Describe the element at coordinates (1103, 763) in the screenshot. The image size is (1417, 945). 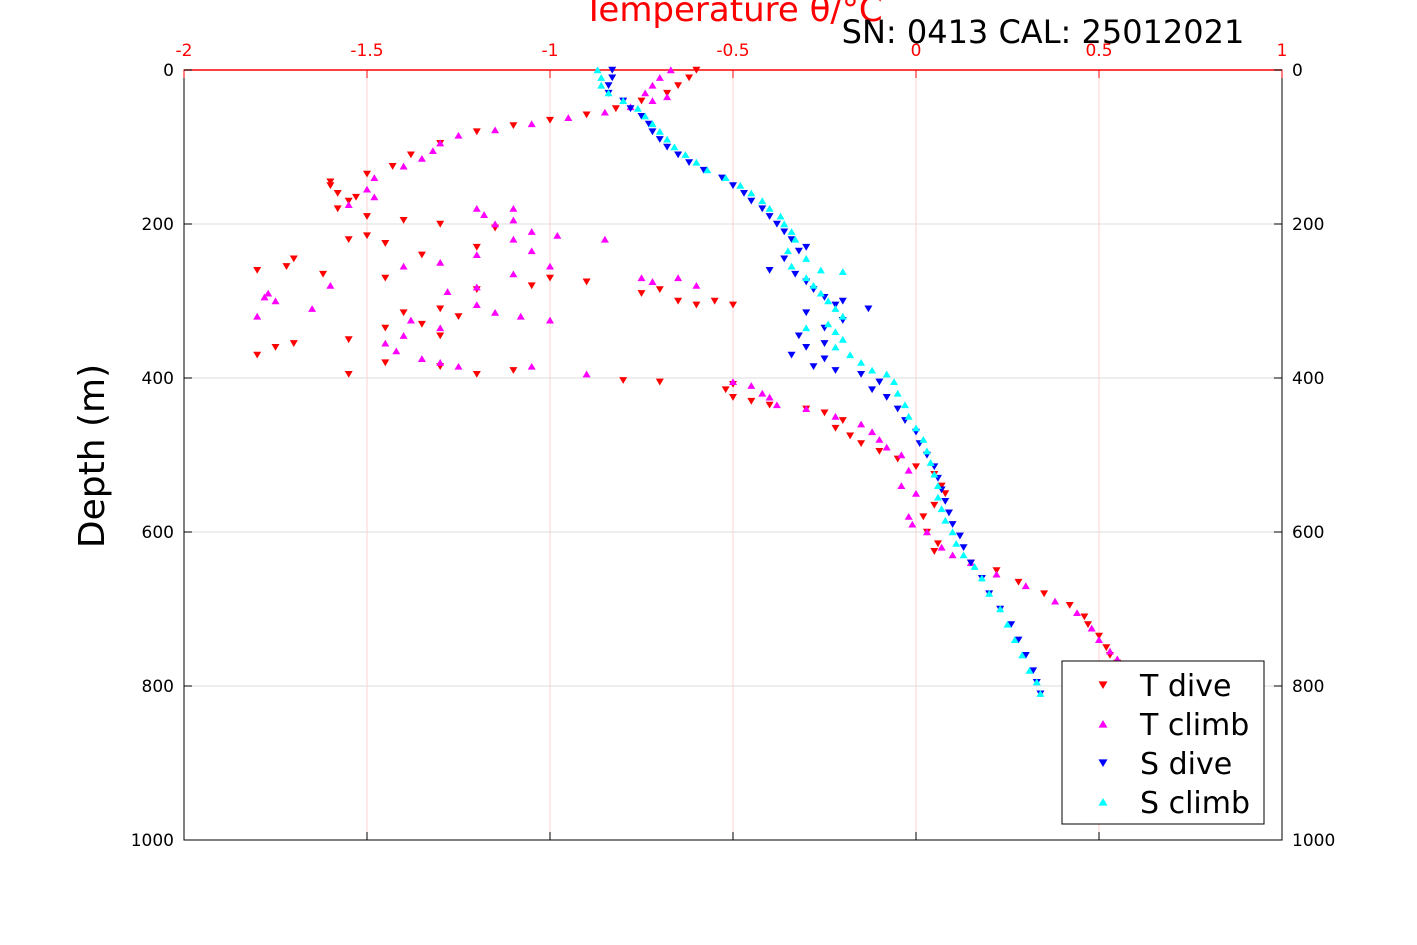
I see `legend-marker-s-dive` at that location.